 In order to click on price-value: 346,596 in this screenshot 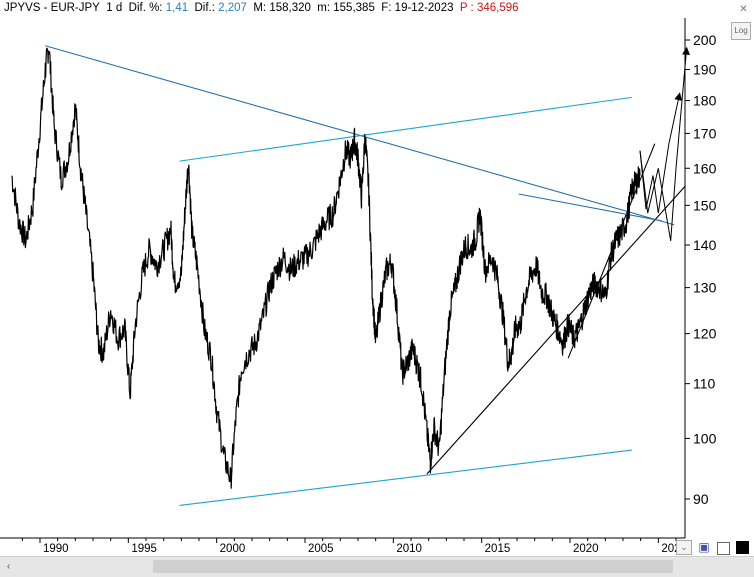, I will do `click(497, 8)`.